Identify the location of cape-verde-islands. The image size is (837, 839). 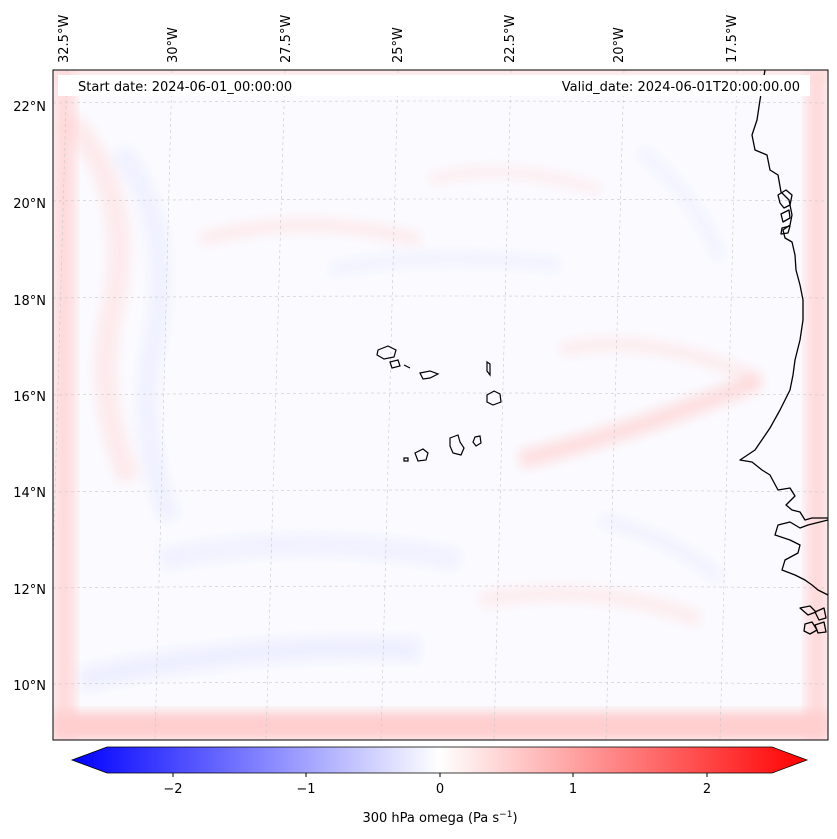
(439, 403).